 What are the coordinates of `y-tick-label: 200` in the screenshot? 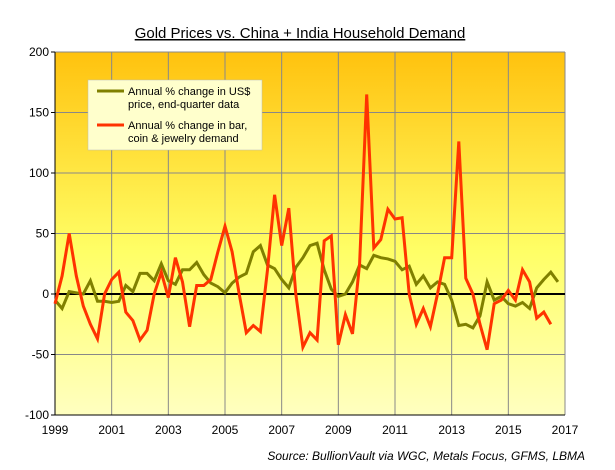 It's located at (39, 52).